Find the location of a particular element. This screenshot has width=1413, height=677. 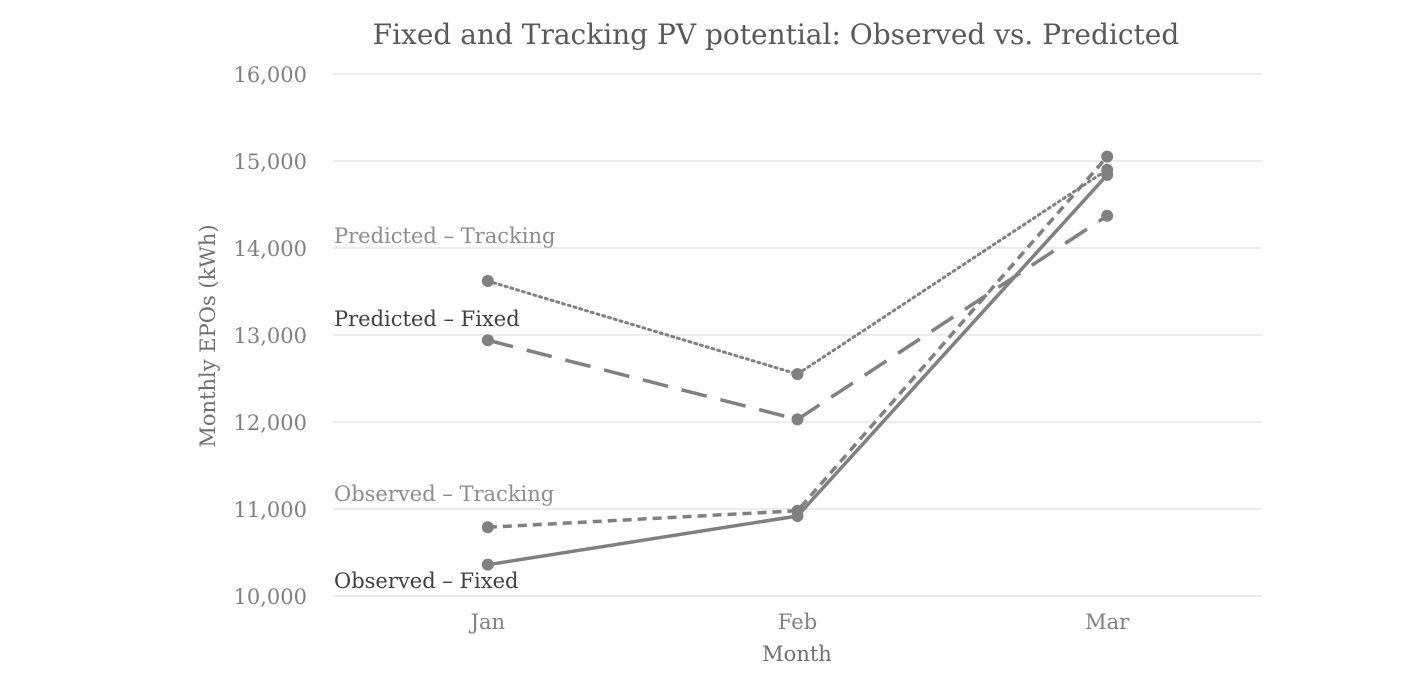

series-label-predicted-fixed: Predicted – Fixed is located at coordinates (427, 319).